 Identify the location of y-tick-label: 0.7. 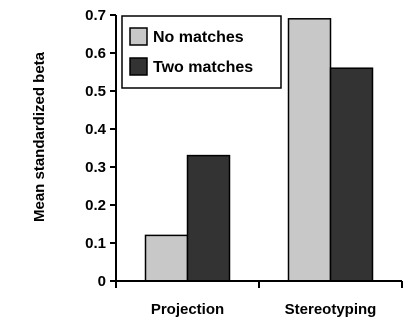
(95, 15).